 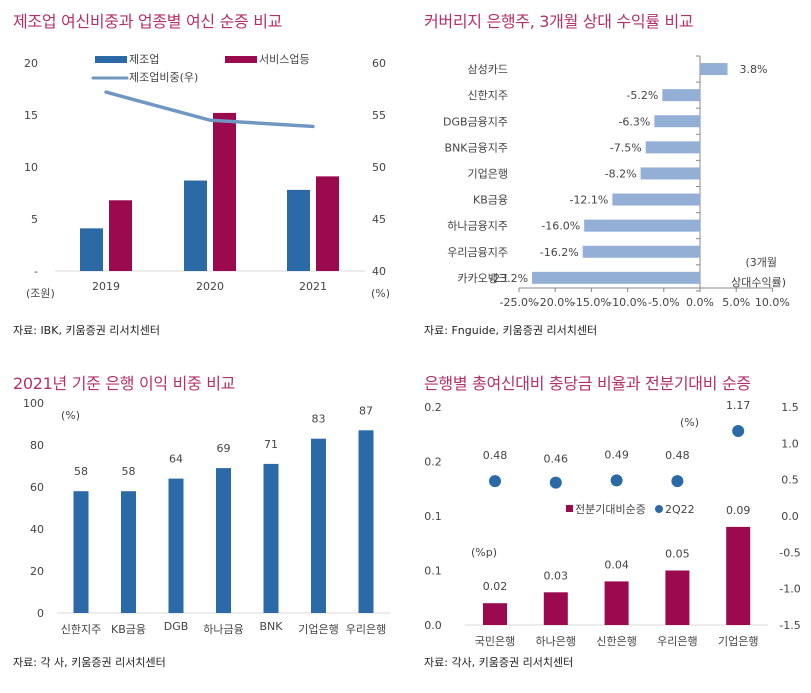 I want to click on legend-label: 서비스업등, so click(x=284, y=59).